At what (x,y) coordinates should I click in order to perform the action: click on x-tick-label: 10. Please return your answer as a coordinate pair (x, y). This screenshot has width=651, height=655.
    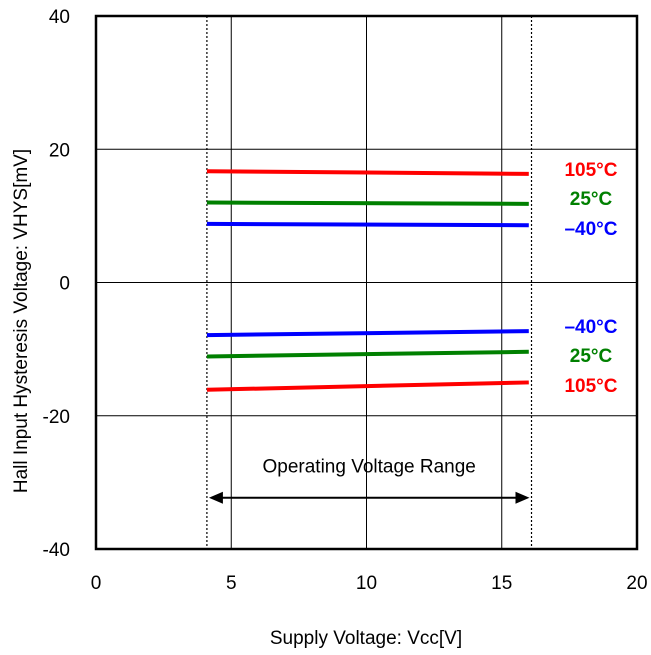
    Looking at the image, I should click on (366, 583).